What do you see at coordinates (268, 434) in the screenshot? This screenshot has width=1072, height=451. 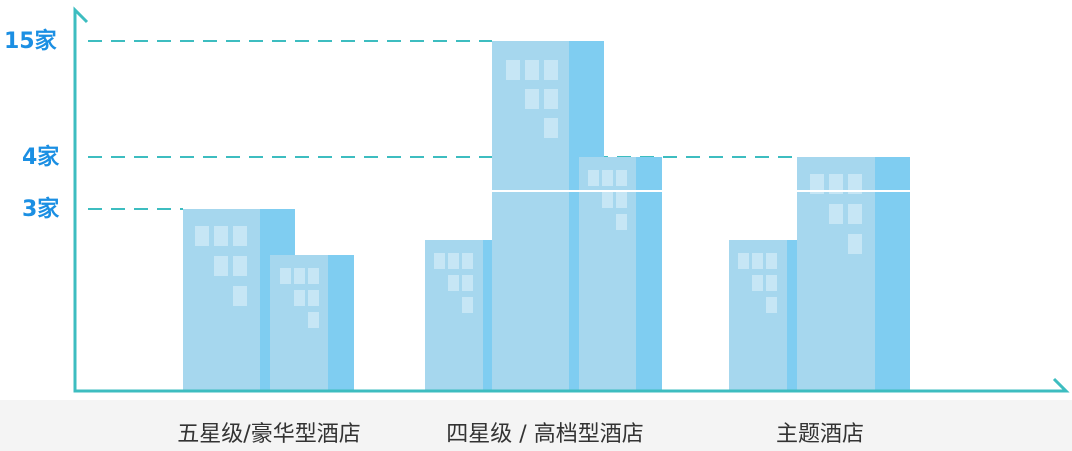 I see `category-label: 五星级/豪华型酒店` at bounding box center [268, 434].